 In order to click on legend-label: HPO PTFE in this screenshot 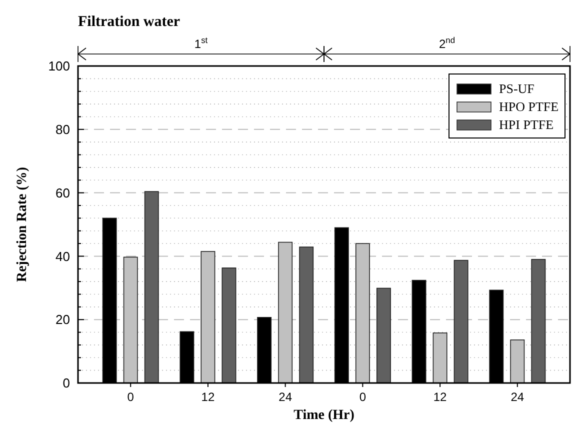, I will do `click(529, 106)`.